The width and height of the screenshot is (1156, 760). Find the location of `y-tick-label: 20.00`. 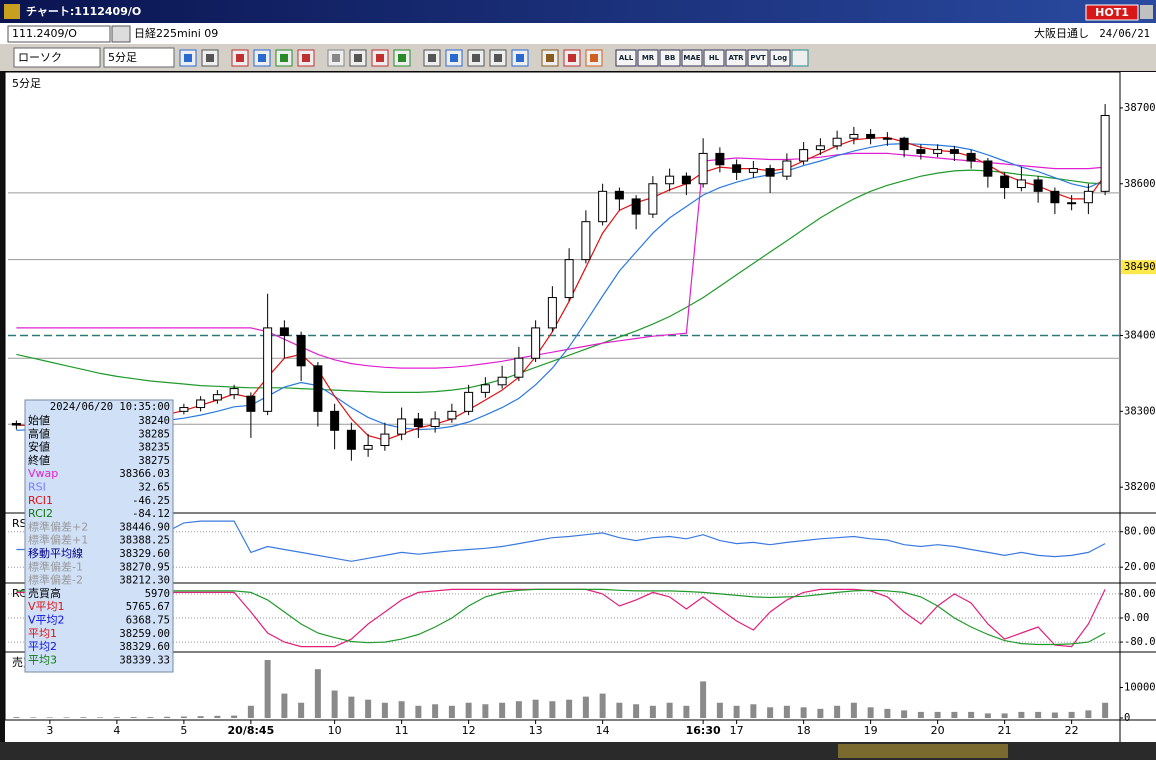

y-tick-label: 20.00 is located at coordinates (1140, 567).